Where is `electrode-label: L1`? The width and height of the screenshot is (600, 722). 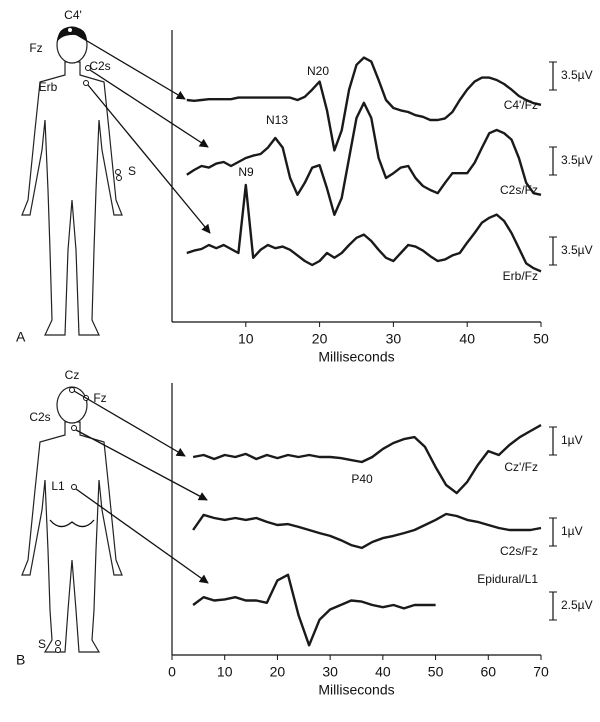 electrode-label: L1 is located at coordinates (58, 486).